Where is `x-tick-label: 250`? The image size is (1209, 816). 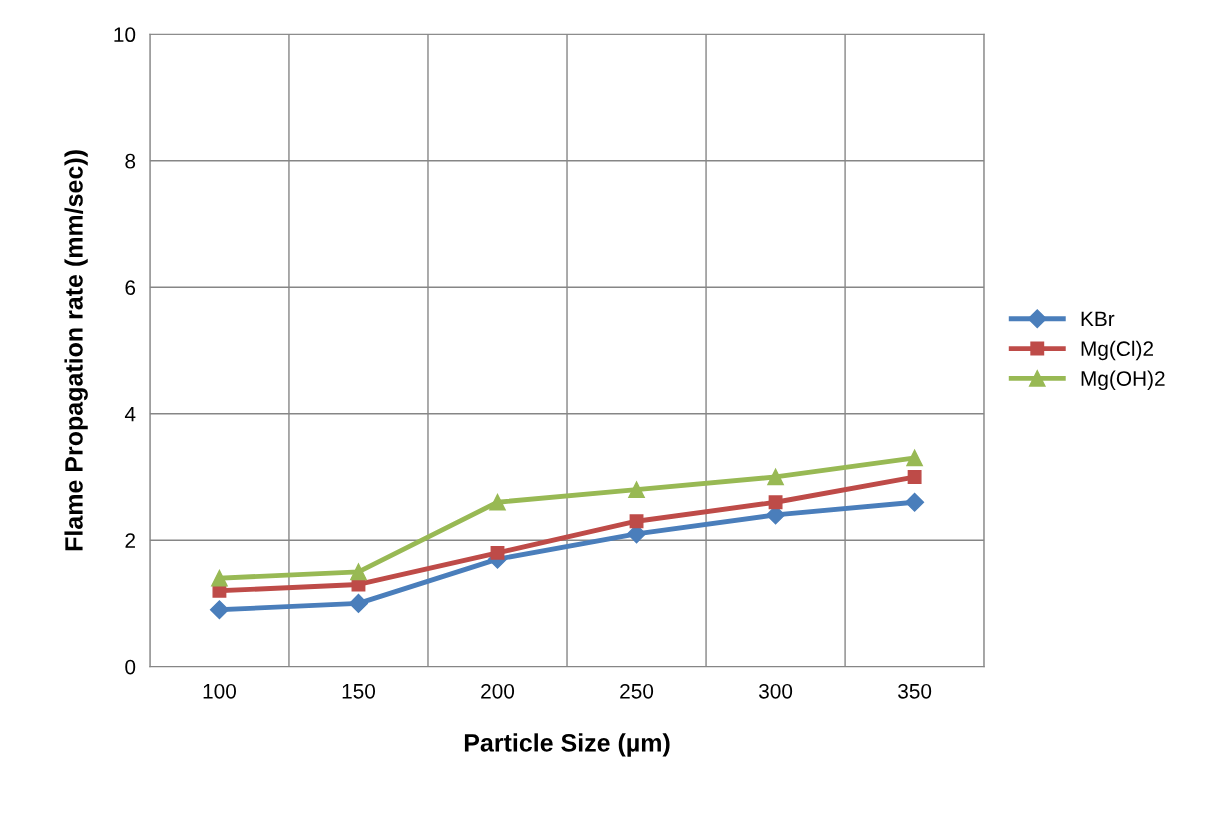 x-tick-label: 250 is located at coordinates (637, 691).